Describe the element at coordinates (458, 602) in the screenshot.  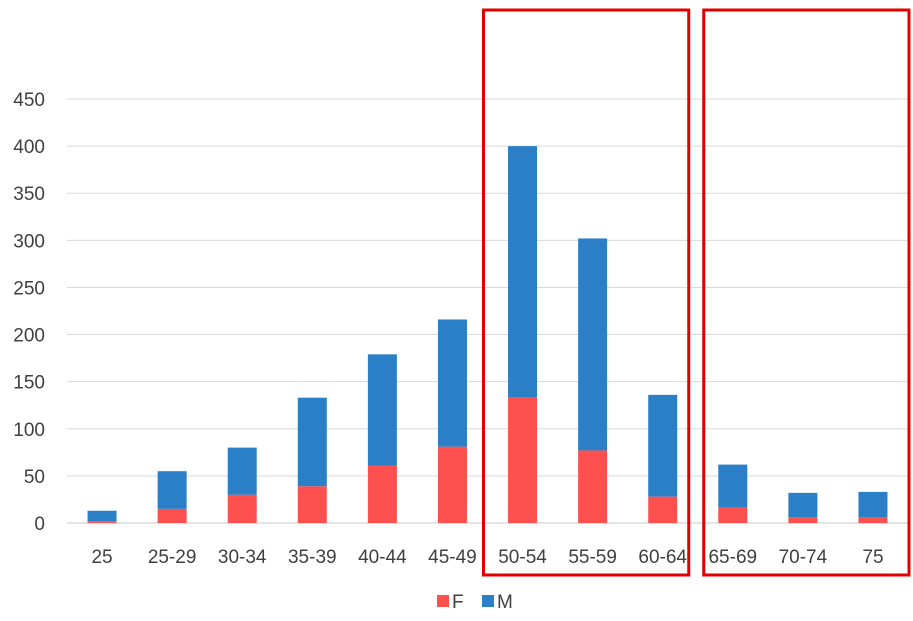
I see `legend-label: F` at that location.